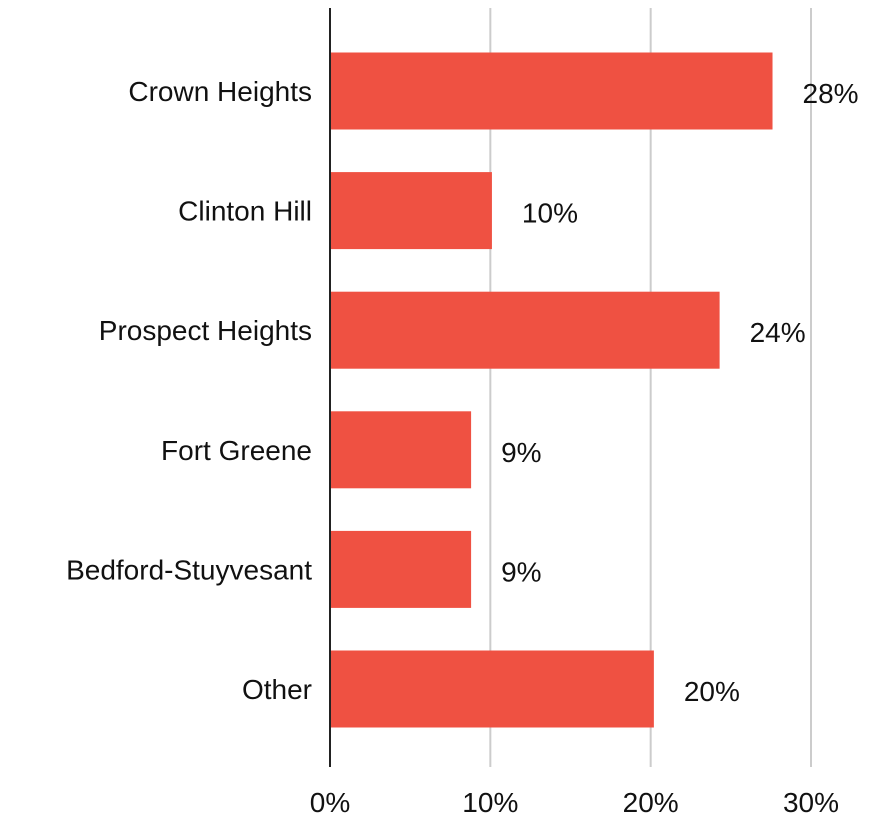  What do you see at coordinates (492, 689) in the screenshot?
I see `bar-other` at bounding box center [492, 689].